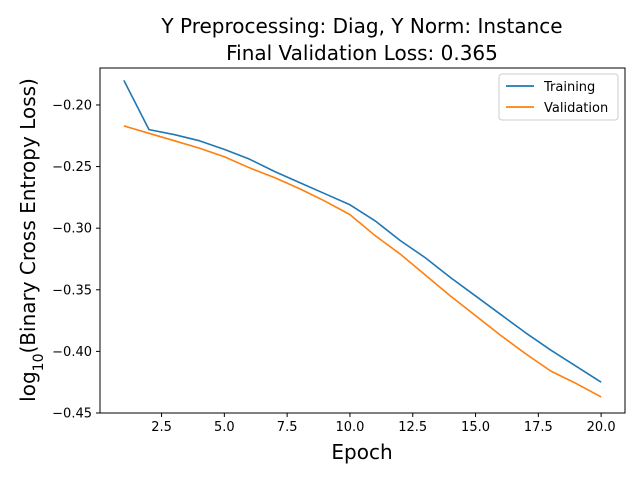 The width and height of the screenshot is (640, 480). Describe the element at coordinates (576, 108) in the screenshot. I see `legend-label-validation: Validation` at that location.